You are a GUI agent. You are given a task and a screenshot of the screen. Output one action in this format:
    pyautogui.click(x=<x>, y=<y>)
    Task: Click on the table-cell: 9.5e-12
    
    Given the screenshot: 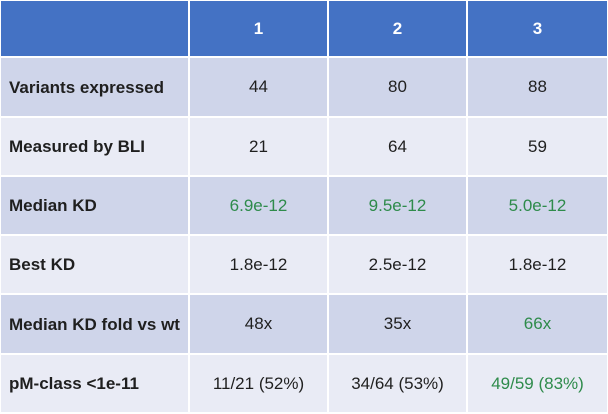 What is the action you would take?
    pyautogui.click(x=398, y=206)
    